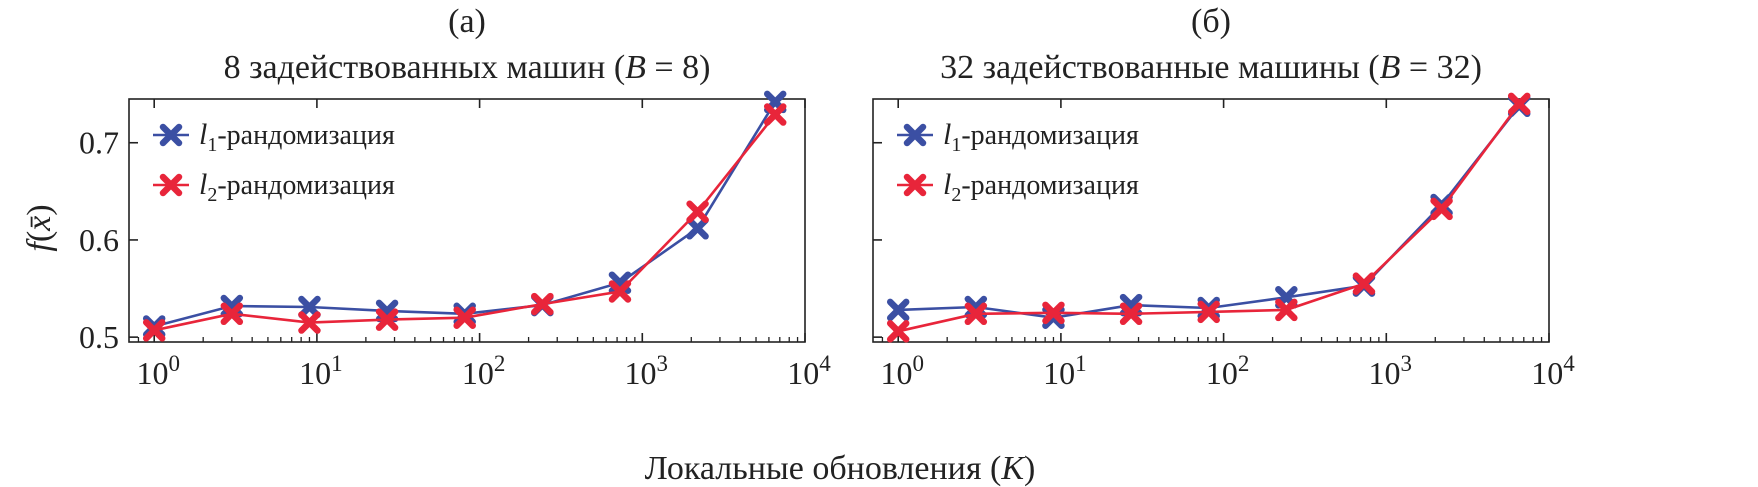 The image size is (1758, 487). What do you see at coordinates (1211, 21) in the screenshot?
I see `panel-label: (б)` at bounding box center [1211, 21].